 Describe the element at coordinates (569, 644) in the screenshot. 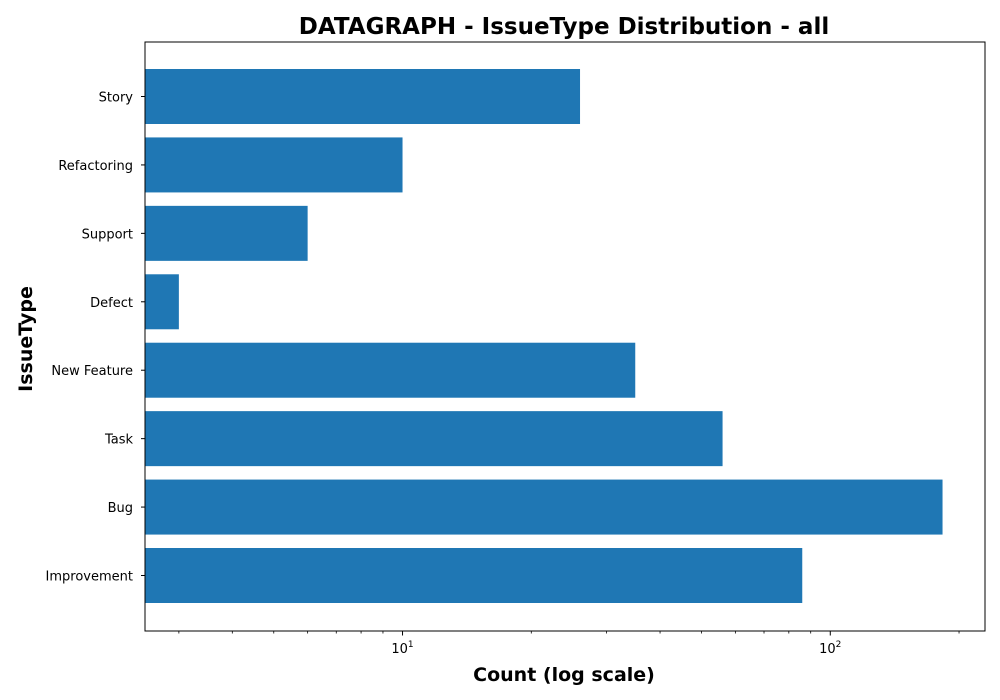

I see `x-axis: 10¹ 10²` at that location.